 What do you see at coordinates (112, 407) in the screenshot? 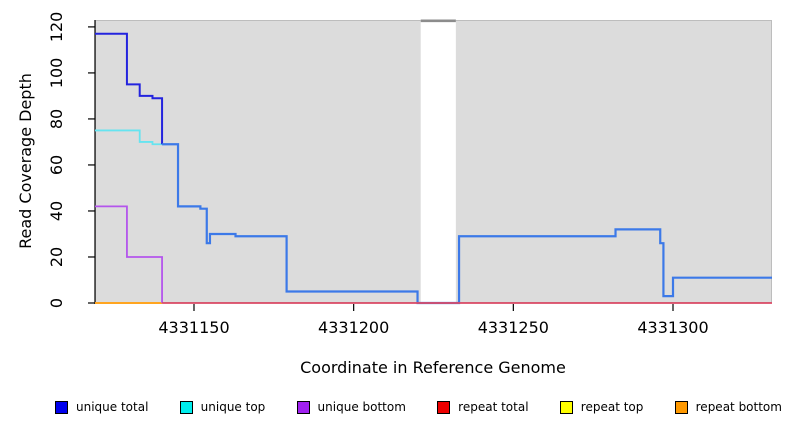
I see `legend-label: unique total` at bounding box center [112, 407].